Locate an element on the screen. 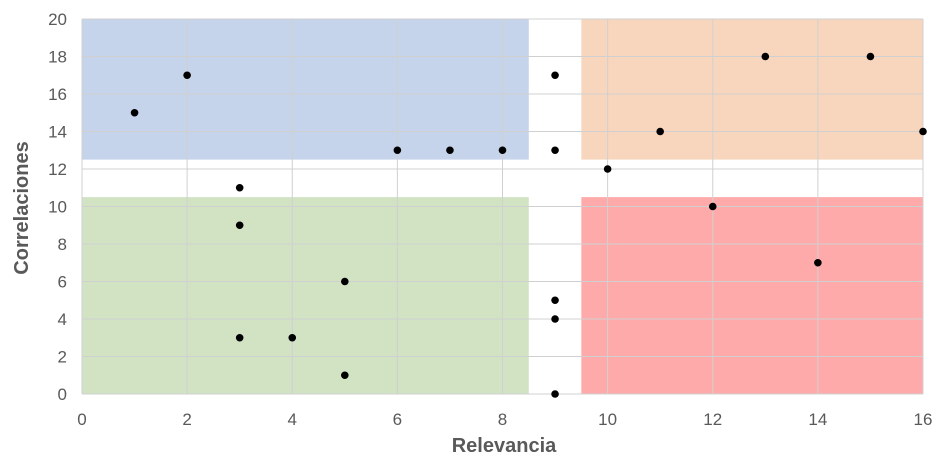 Image resolution: width=940 pixels, height=461 pixels. y-tick-label: 0 is located at coordinates (62, 394).